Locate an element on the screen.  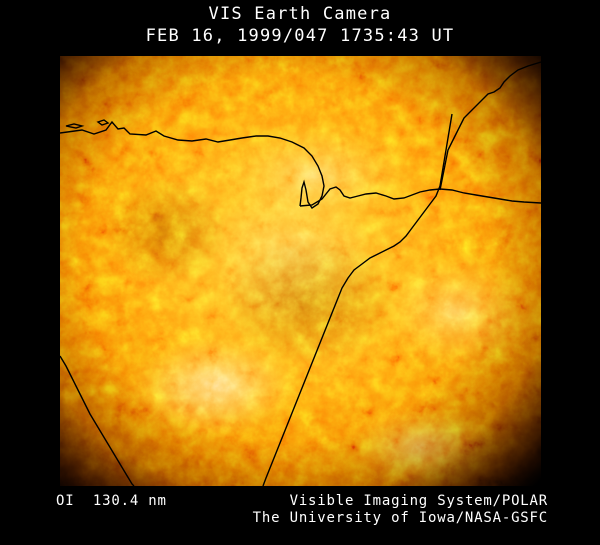
credit-line-instrument: Visible Imaging System/POLAR is located at coordinates (418, 501).